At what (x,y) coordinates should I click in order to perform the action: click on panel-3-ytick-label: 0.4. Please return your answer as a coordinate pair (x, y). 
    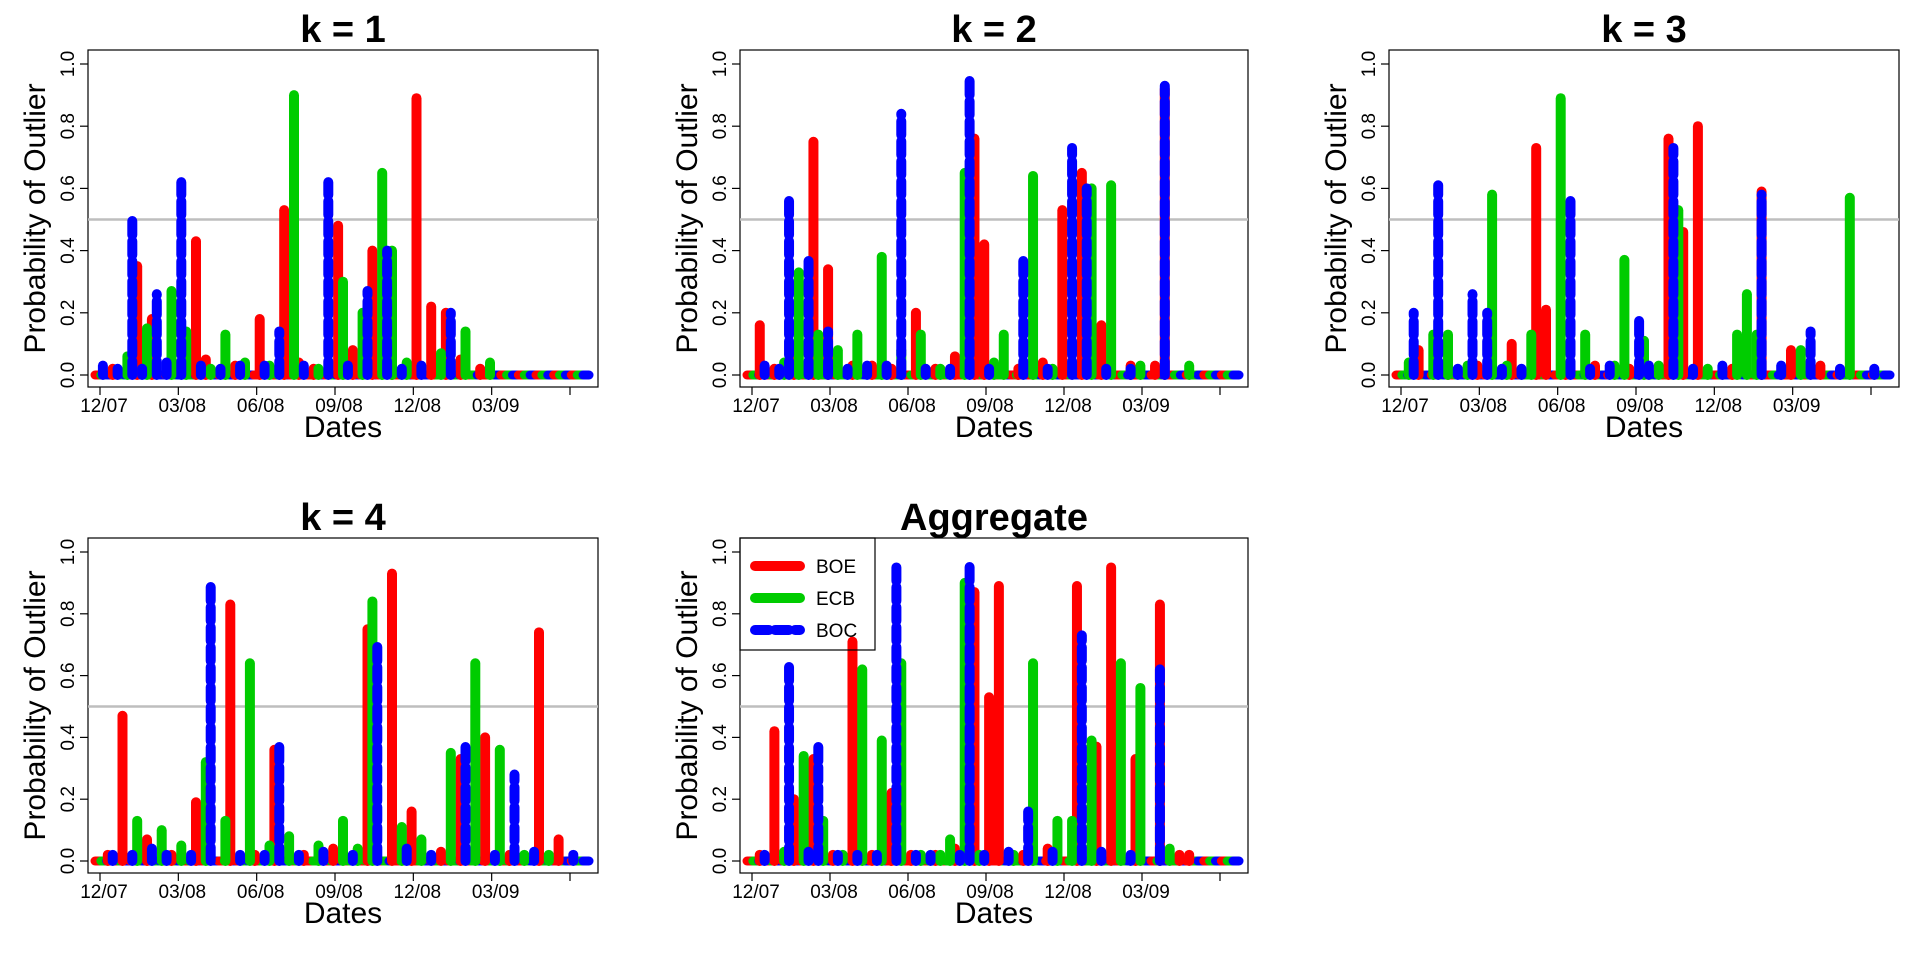
    Looking at the image, I should click on (1369, 250).